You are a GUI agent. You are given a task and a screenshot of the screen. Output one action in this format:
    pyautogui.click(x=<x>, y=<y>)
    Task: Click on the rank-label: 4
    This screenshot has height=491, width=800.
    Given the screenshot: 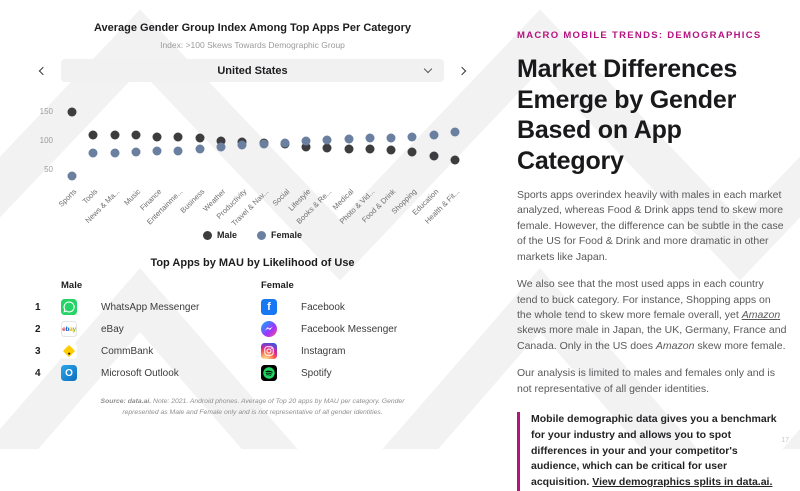 What is the action you would take?
    pyautogui.click(x=38, y=373)
    